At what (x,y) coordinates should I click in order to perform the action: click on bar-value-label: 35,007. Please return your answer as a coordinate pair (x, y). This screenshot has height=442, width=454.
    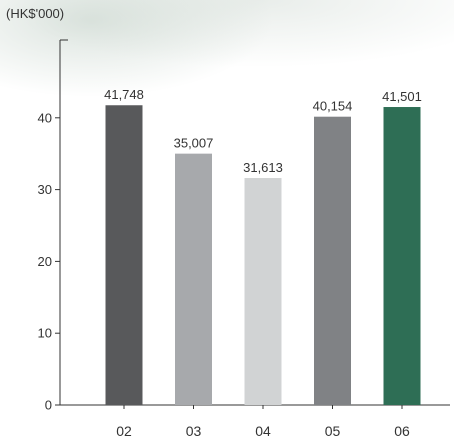
    Looking at the image, I should click on (194, 143).